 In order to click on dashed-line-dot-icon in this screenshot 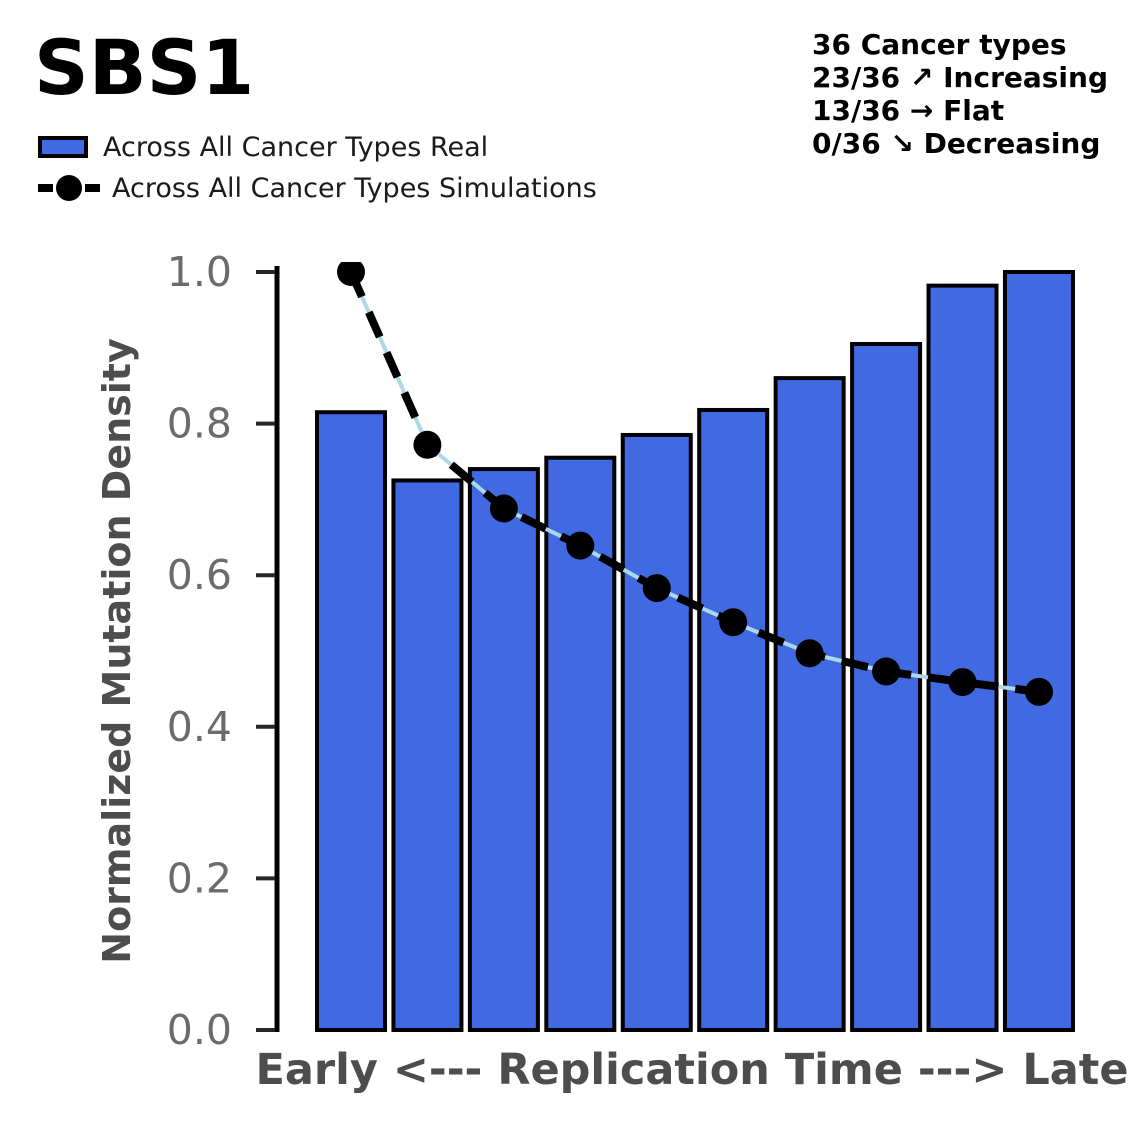, I will do `click(69, 188)`.